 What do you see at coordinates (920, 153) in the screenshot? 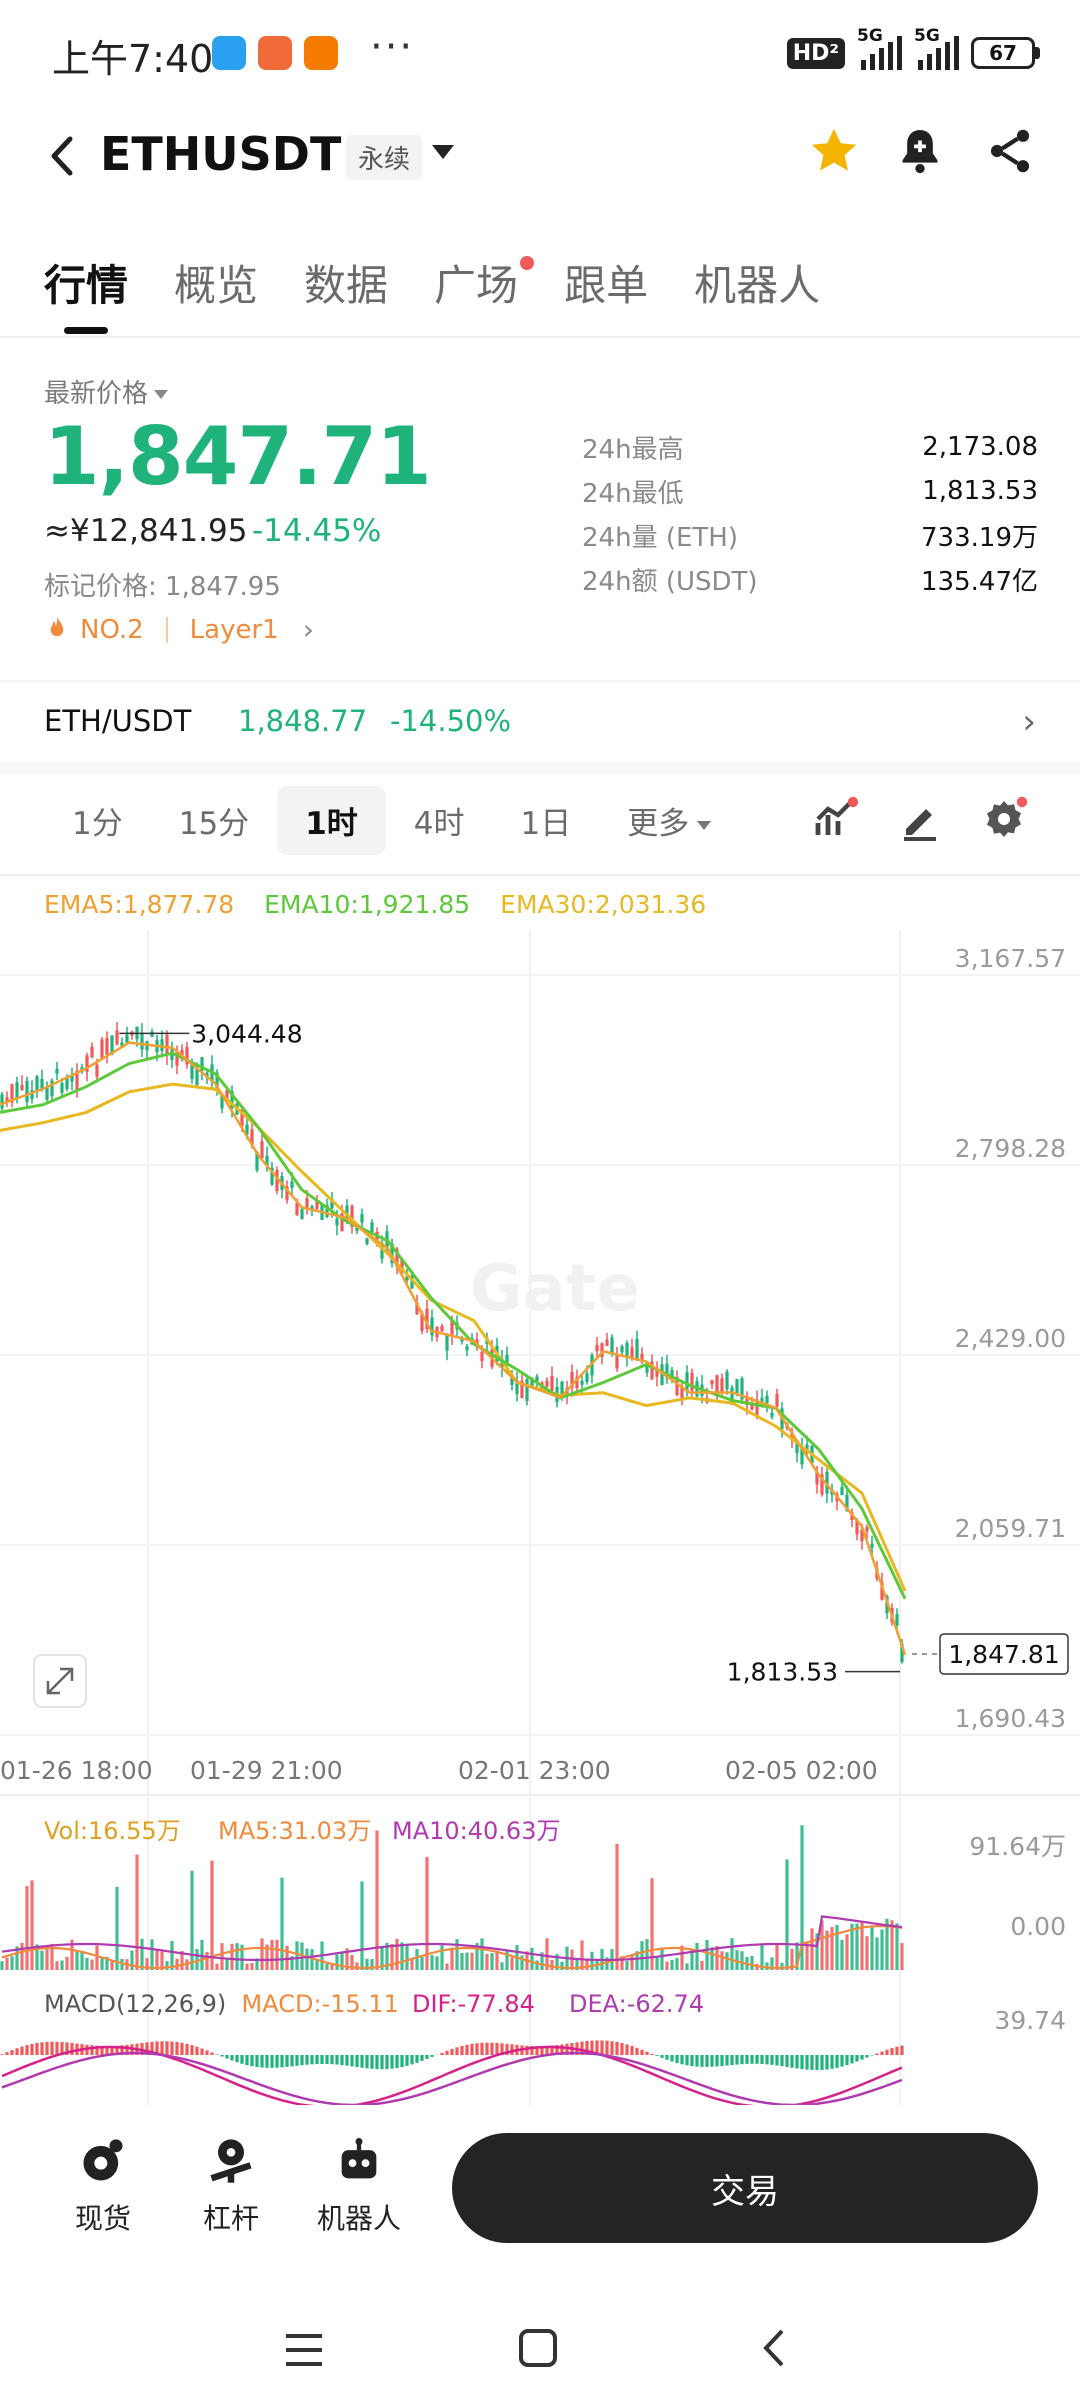
I see `price-alert-bell-icon` at bounding box center [920, 153].